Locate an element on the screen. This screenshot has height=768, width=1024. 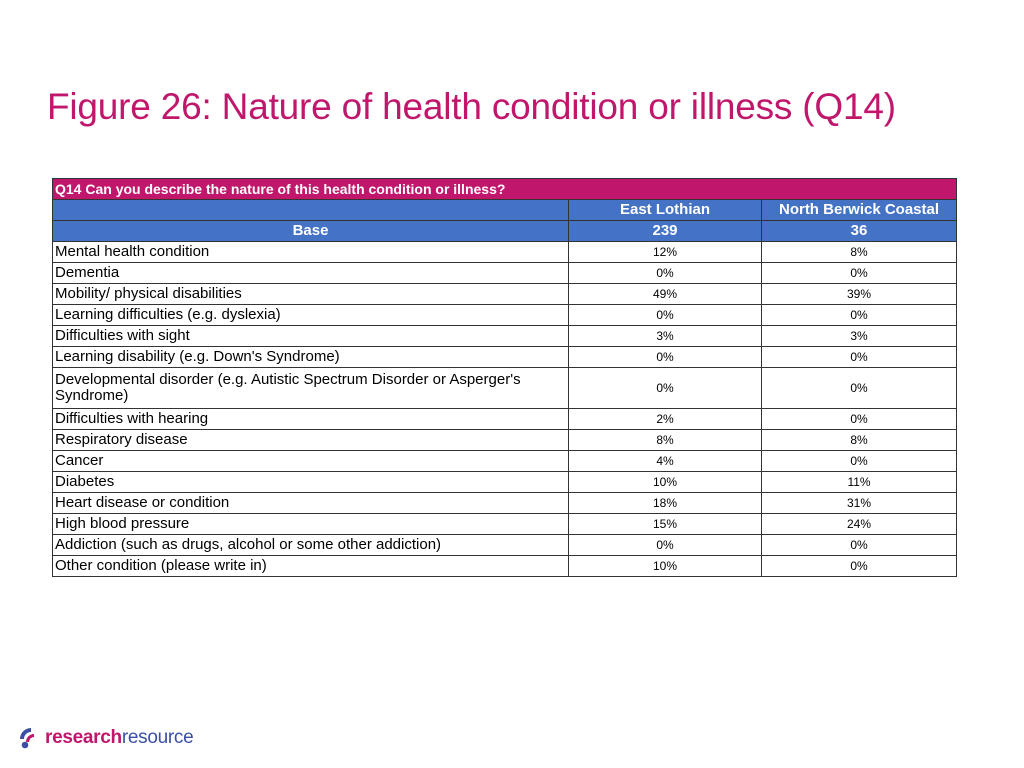
table-row: Cancer 4% 0% is located at coordinates (505, 461).